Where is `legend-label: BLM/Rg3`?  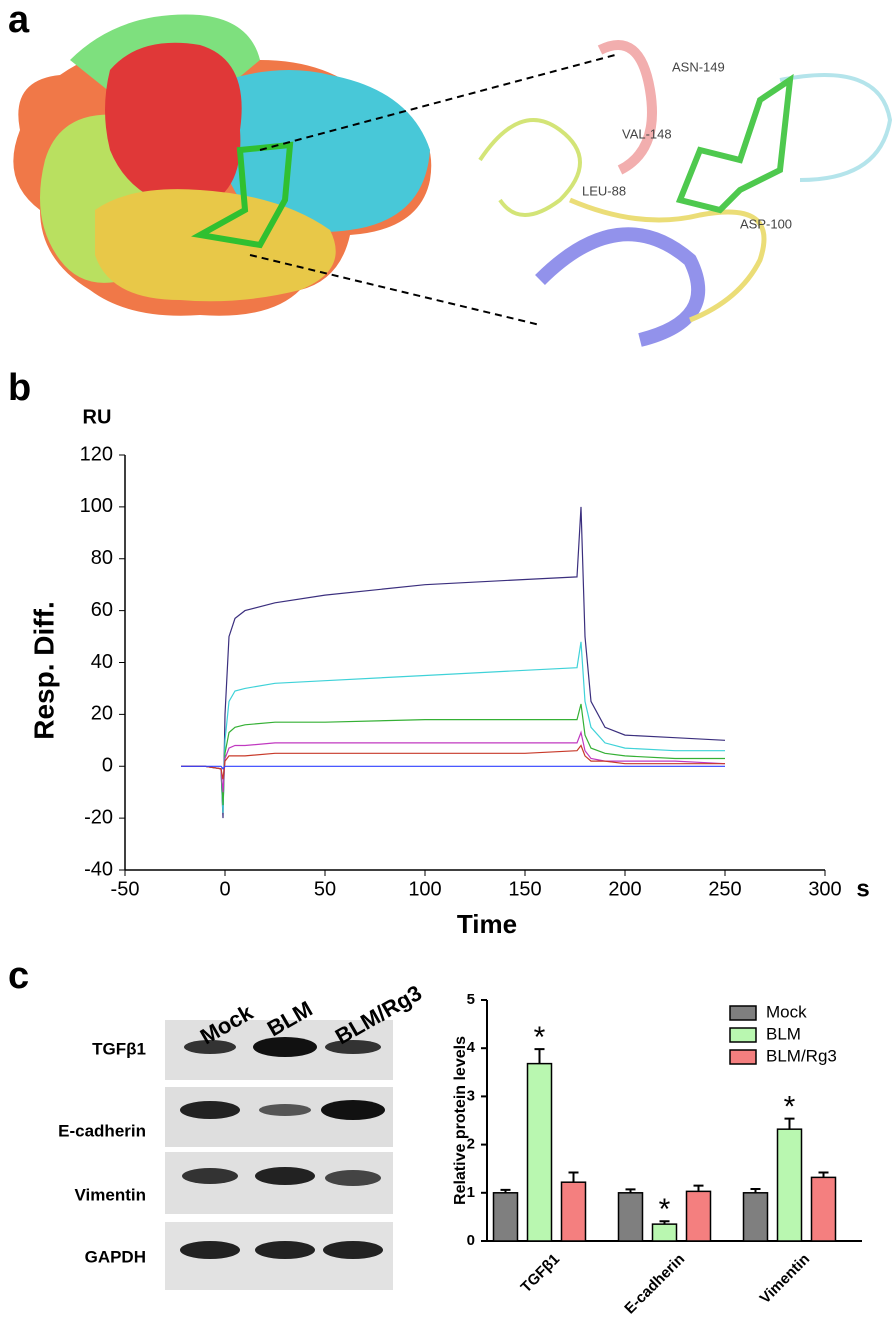
legend-label: BLM/Rg3 is located at coordinates (801, 1055).